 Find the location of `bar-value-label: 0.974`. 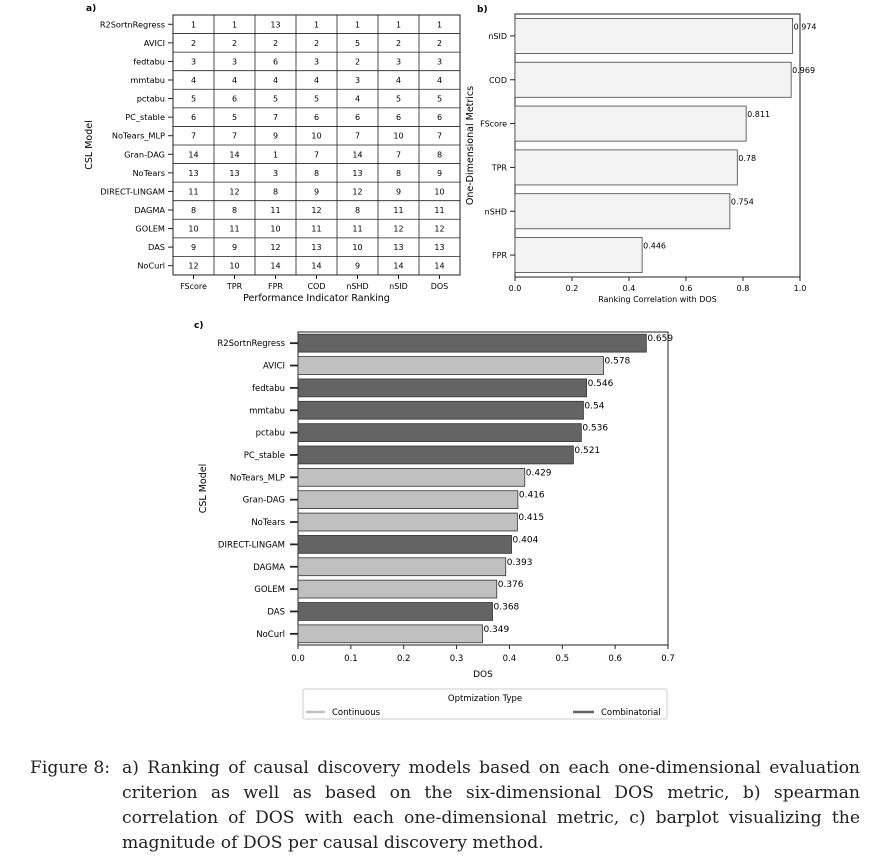

bar-value-label: 0.974 is located at coordinates (805, 26).